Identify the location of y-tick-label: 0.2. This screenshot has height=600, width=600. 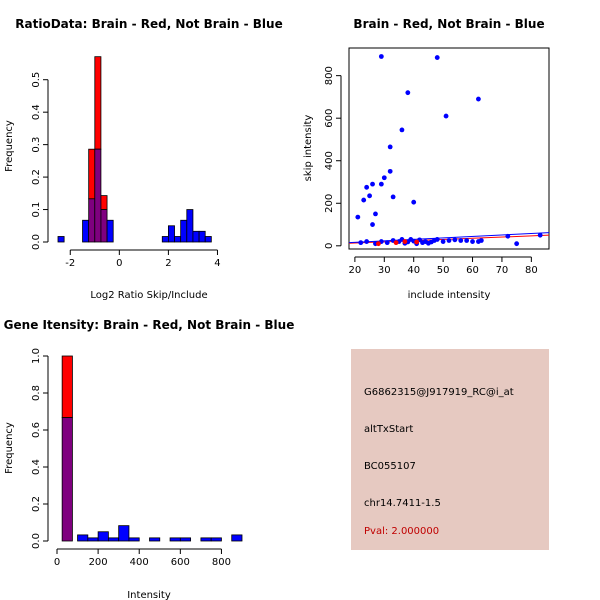
(36, 504).